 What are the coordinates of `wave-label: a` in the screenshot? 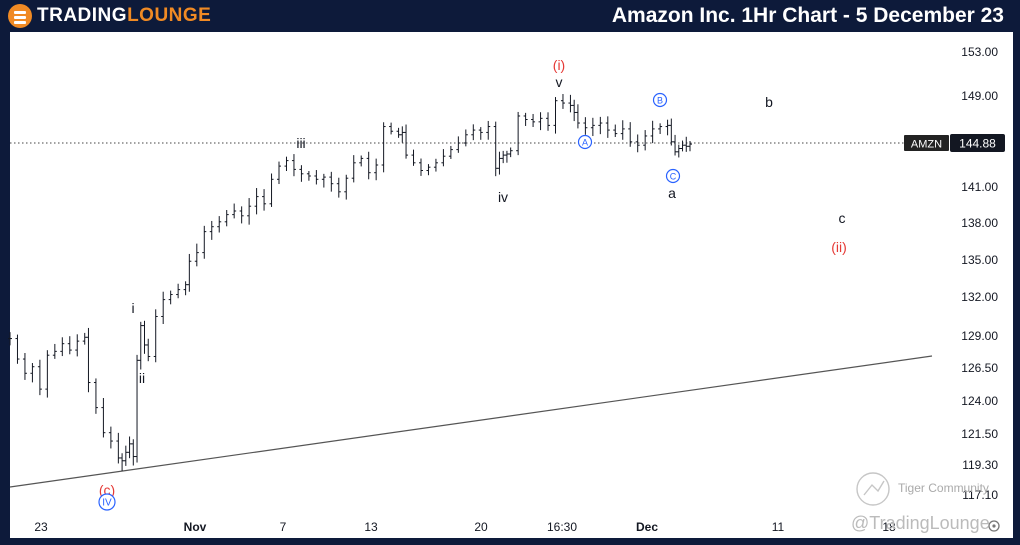 It's located at (672, 193).